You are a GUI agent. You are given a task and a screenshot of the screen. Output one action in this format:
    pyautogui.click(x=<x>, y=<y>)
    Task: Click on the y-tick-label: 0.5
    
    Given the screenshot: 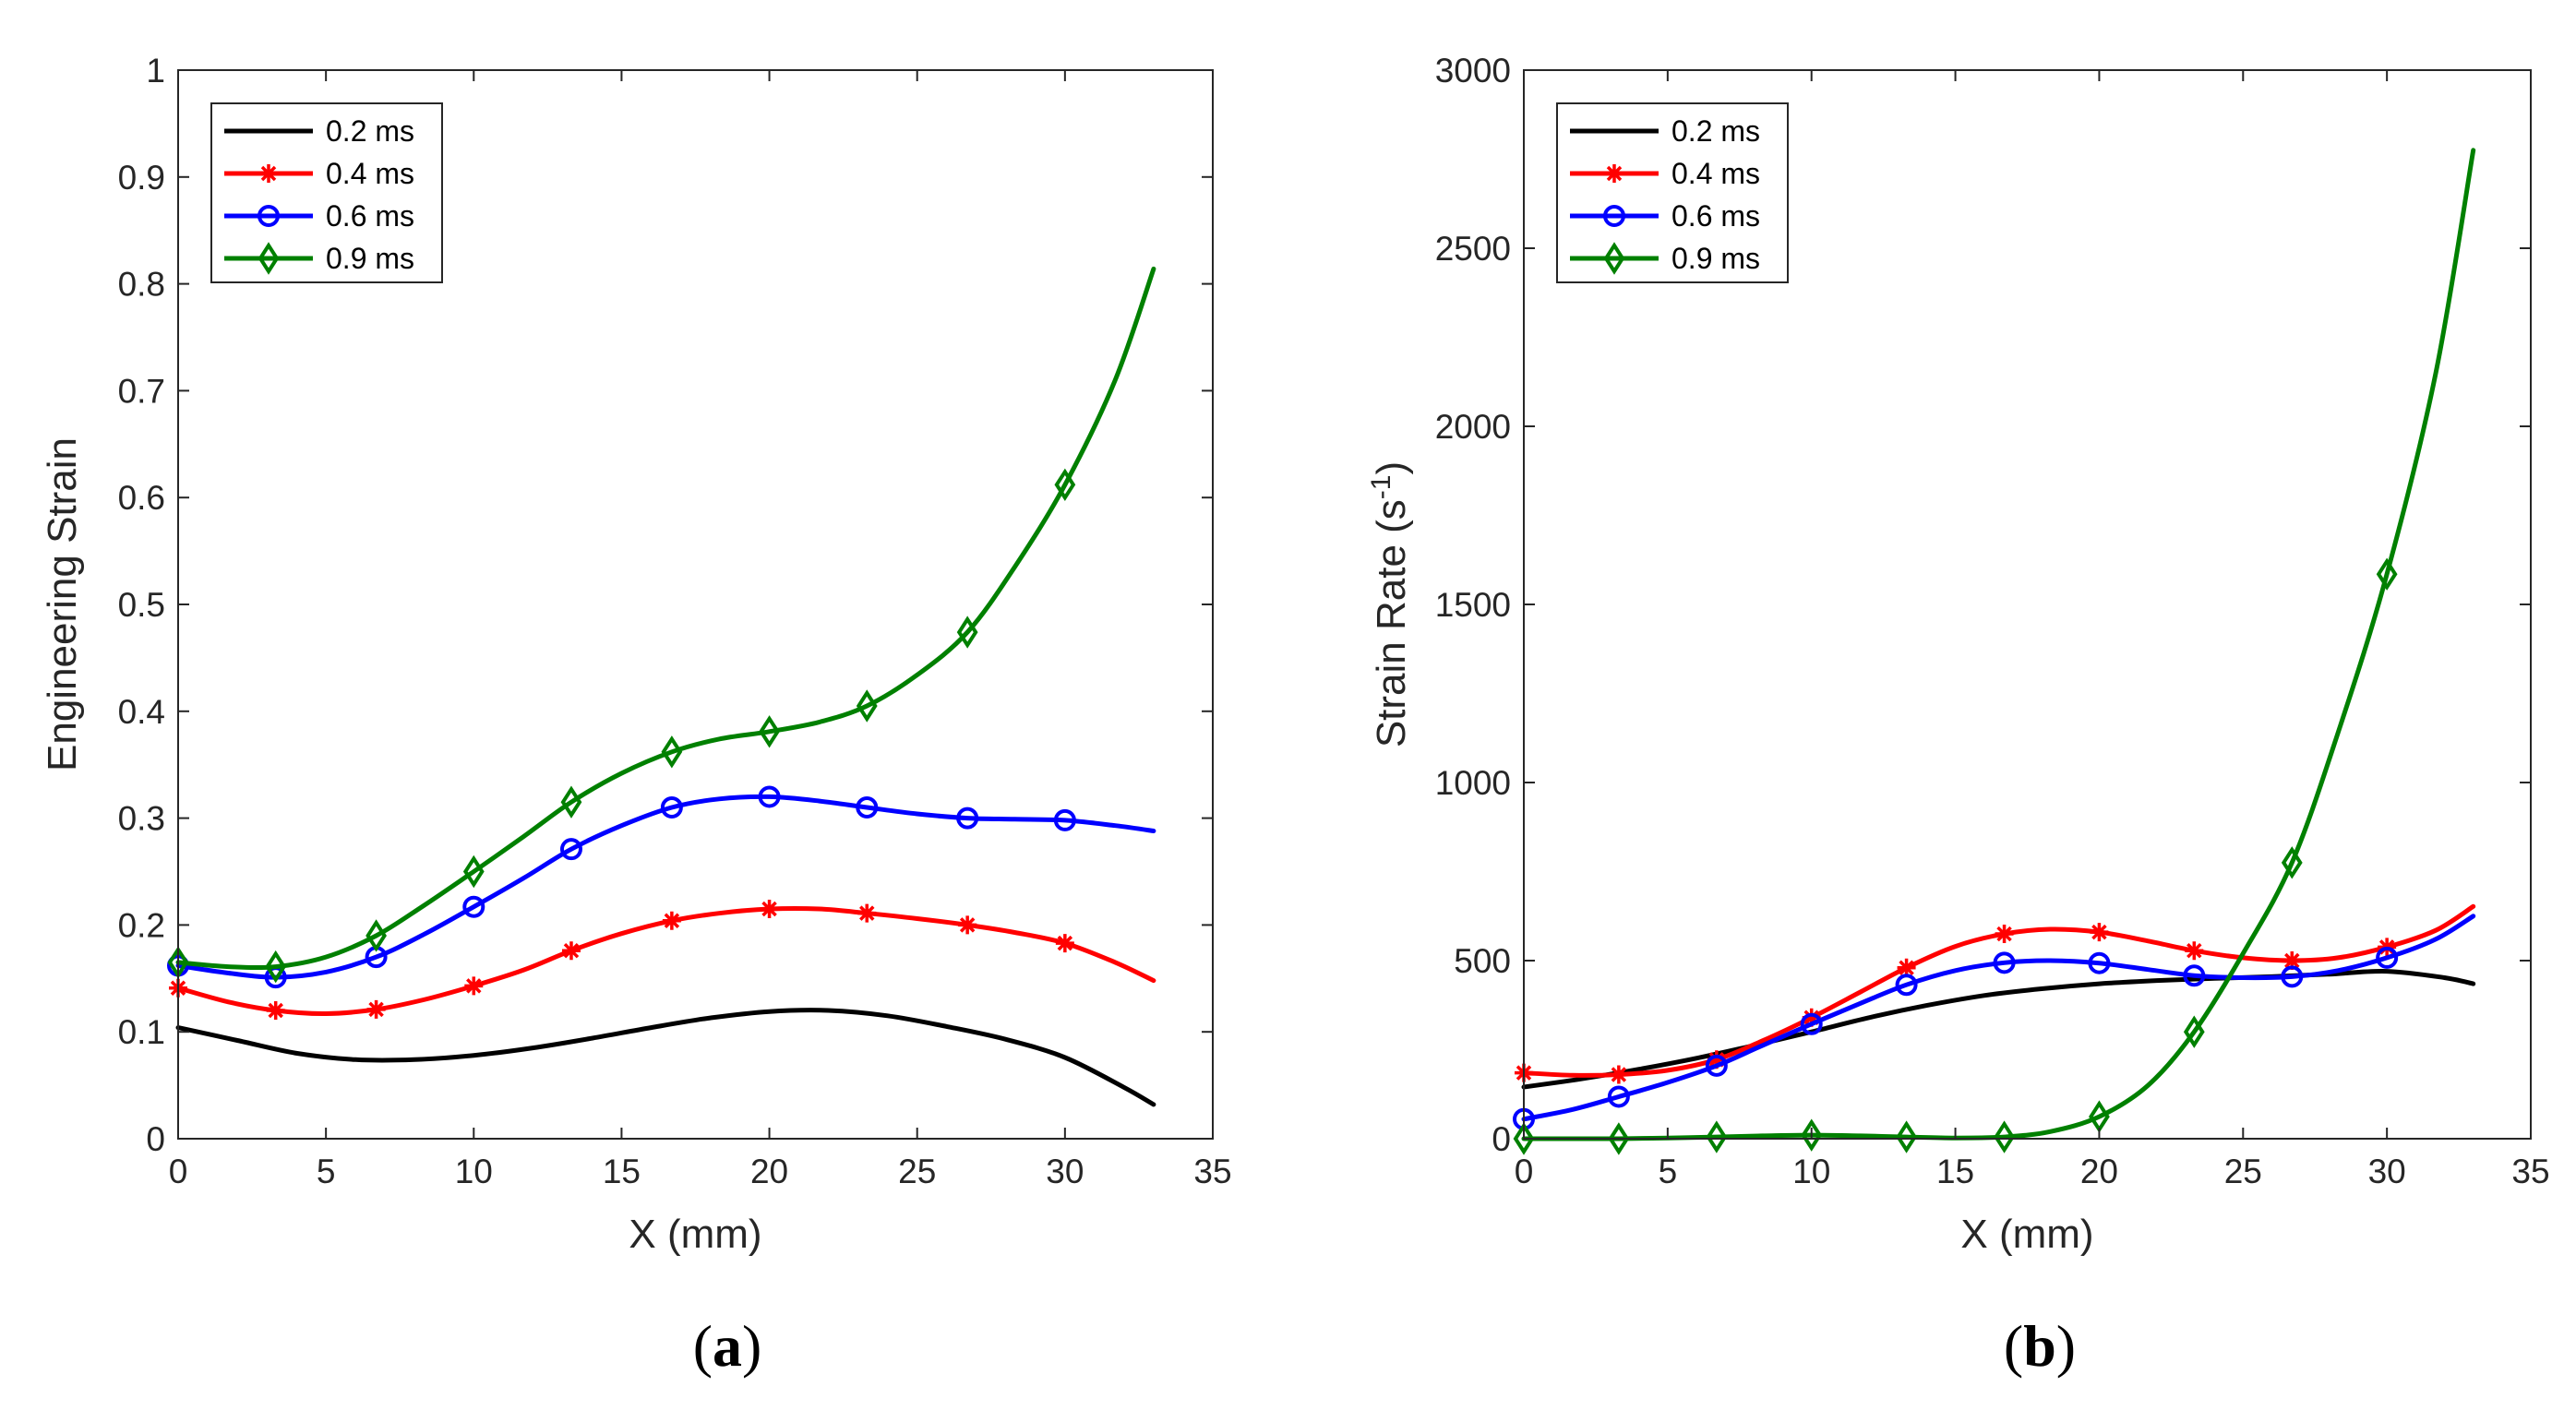 What is the action you would take?
    pyautogui.click(x=141, y=605)
    